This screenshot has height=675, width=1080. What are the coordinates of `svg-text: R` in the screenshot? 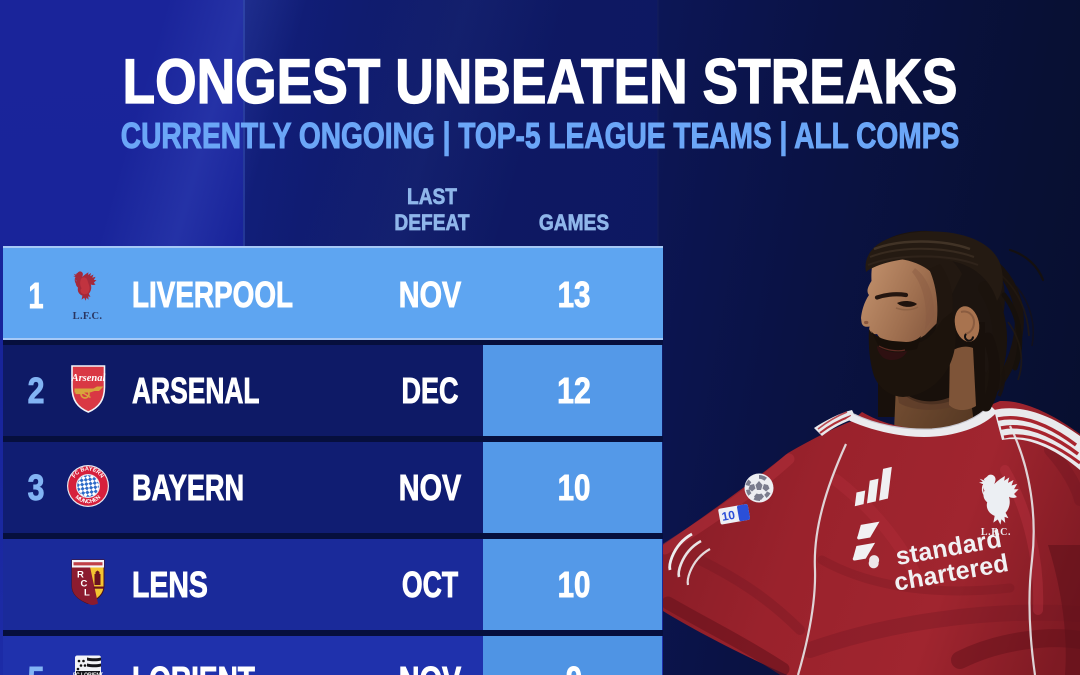 It's located at (80, 575).